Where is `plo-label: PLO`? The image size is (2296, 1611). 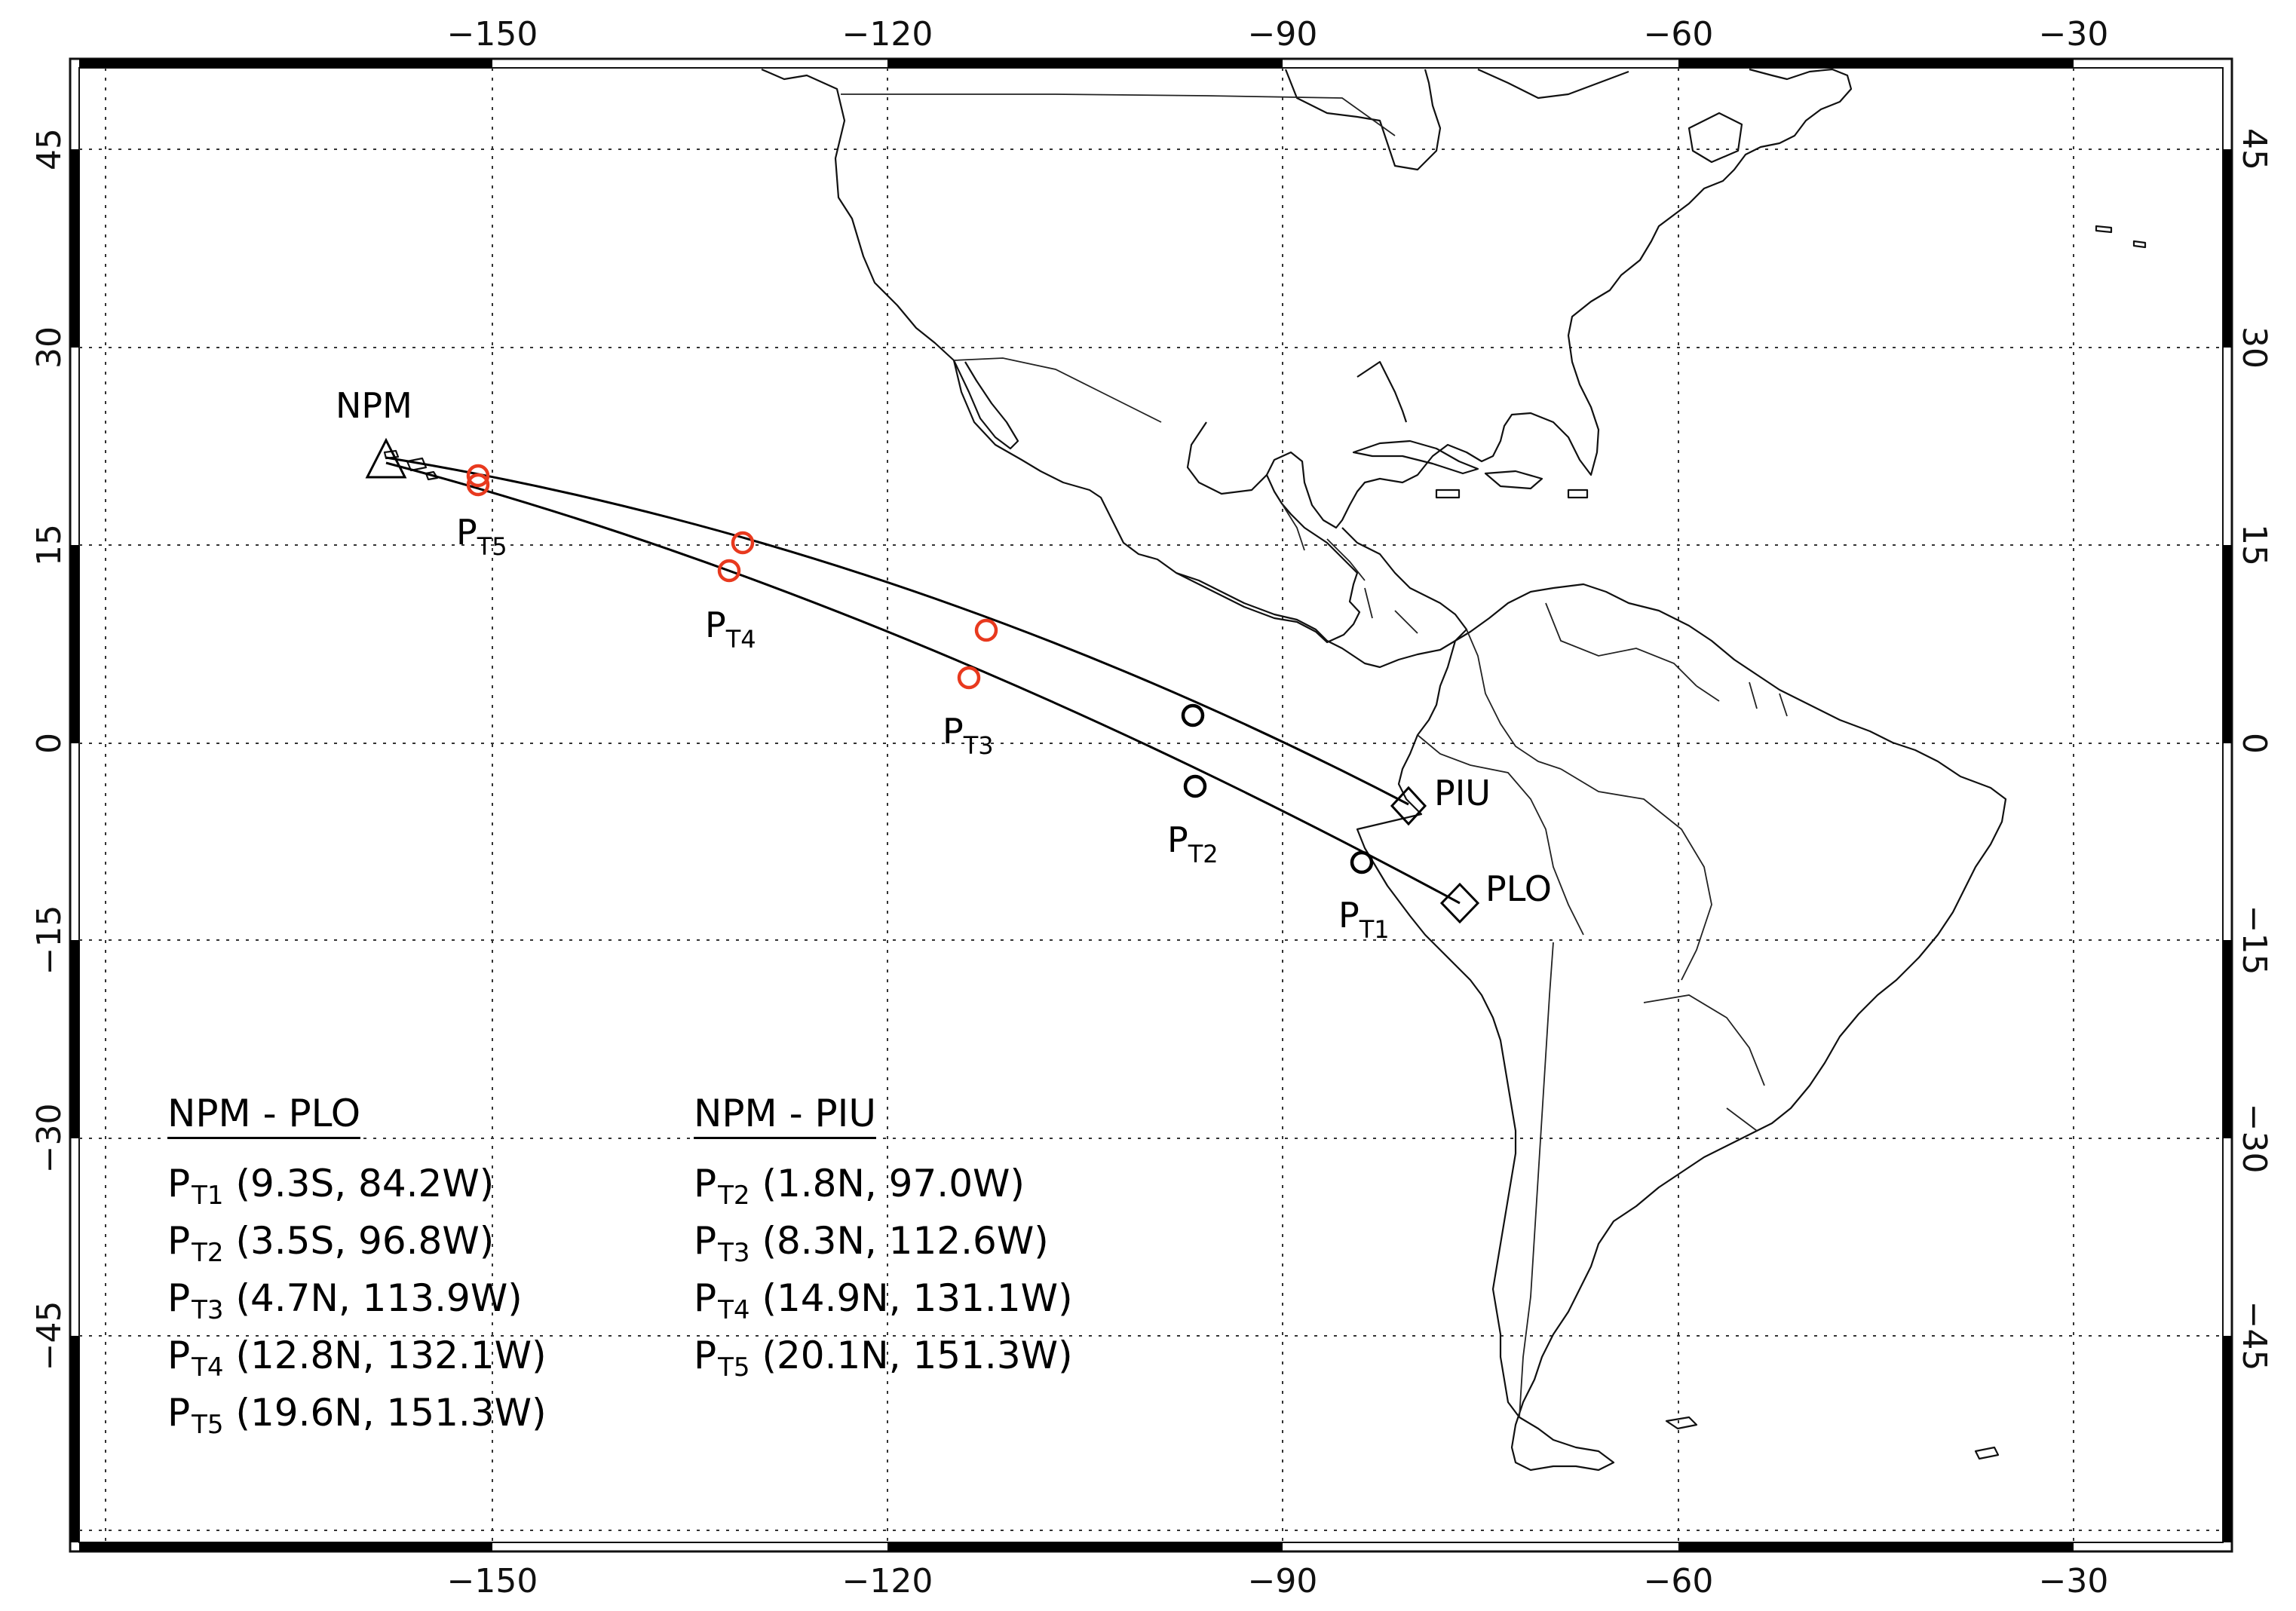 plo-label: PLO is located at coordinates (1518, 888).